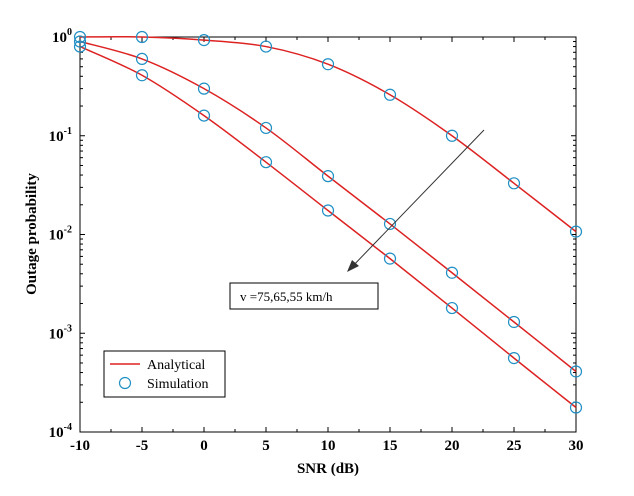 Image resolution: width=634 pixels, height=496 pixels. What do you see at coordinates (62, 36) in the screenshot?
I see `y-tick-label: 10⁰` at bounding box center [62, 36].